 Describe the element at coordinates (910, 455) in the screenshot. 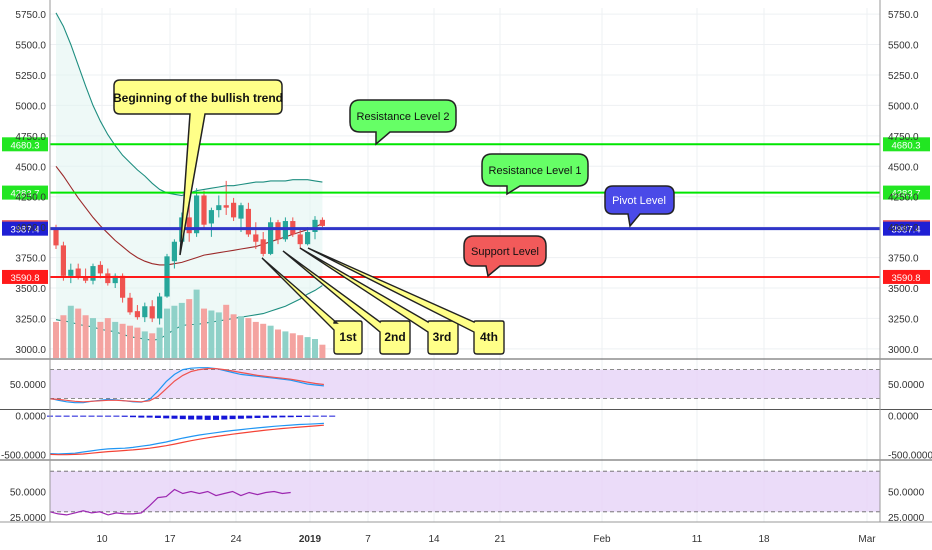

I see `macd-tick-right: -500.0000` at that location.